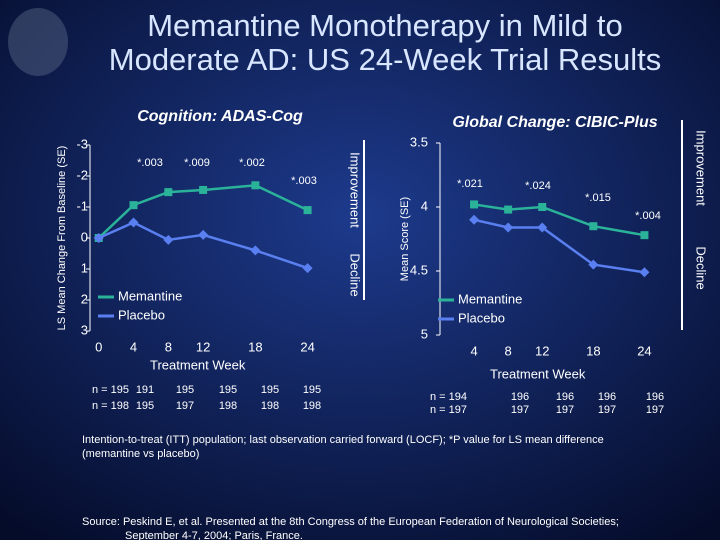  Describe the element at coordinates (110, 406) in the screenshot. I see `n-count: n = 198` at that location.